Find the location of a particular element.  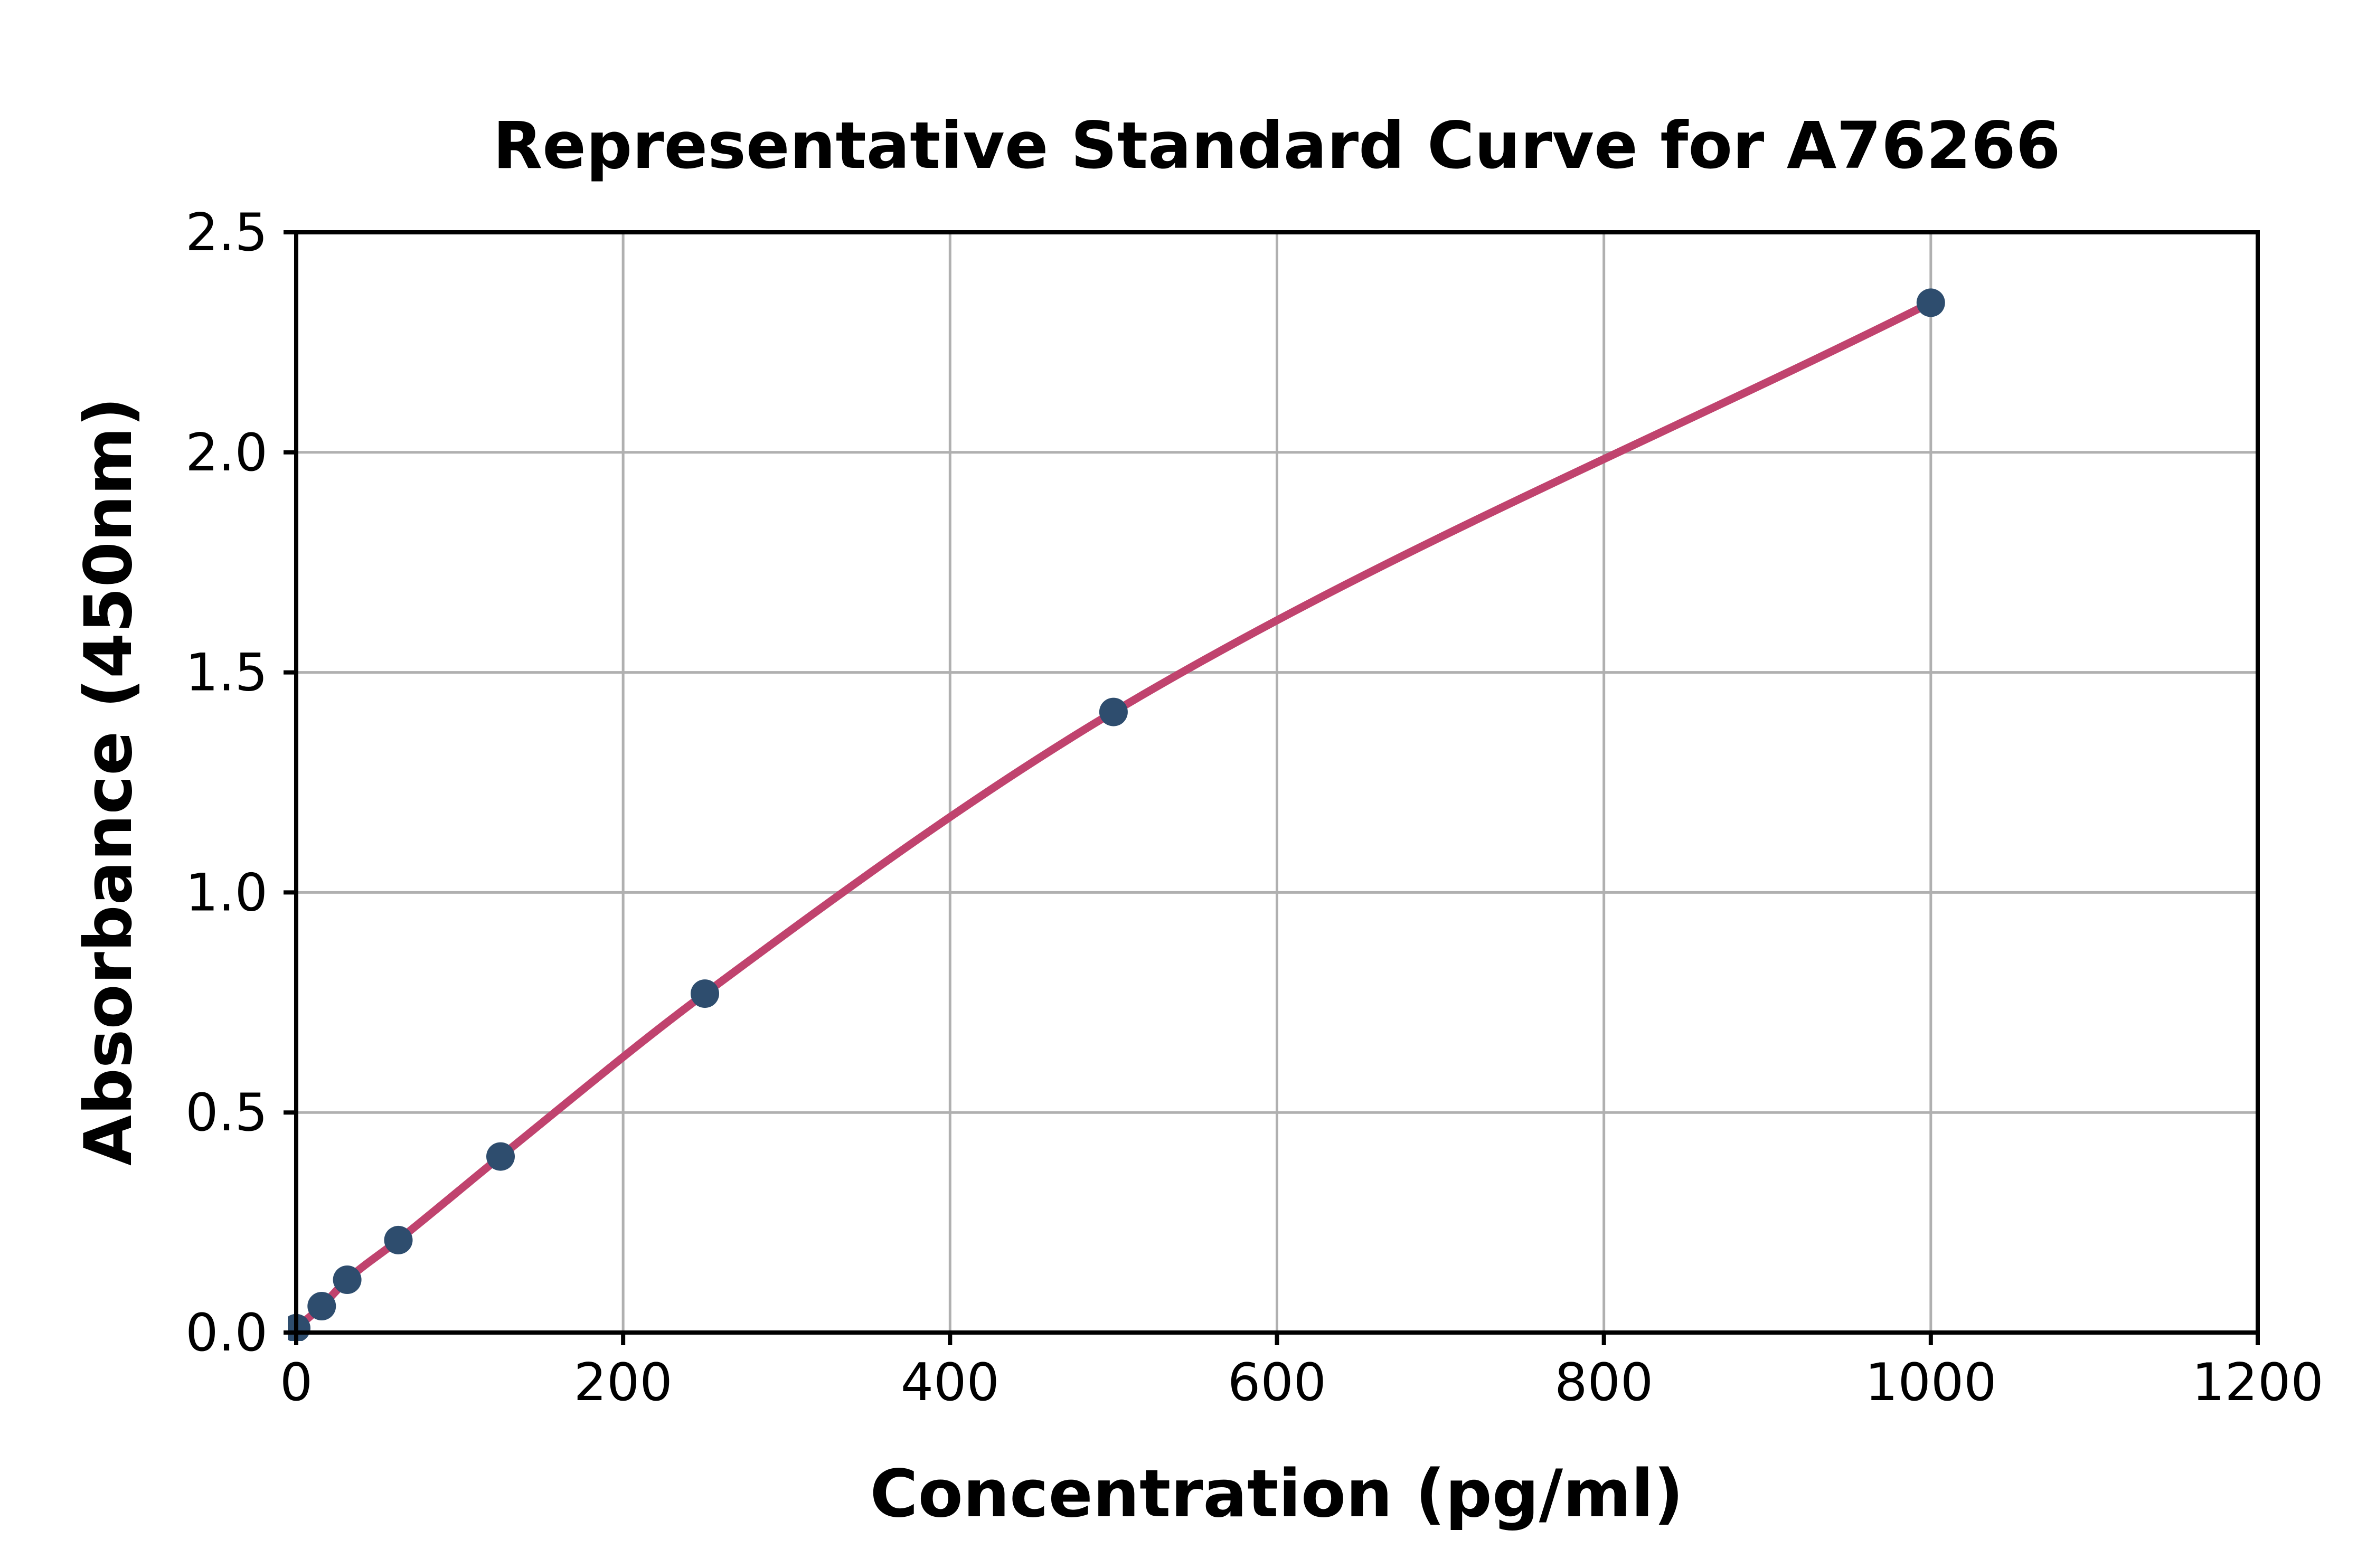

y-tick-label: 2.0 is located at coordinates (227, 453).